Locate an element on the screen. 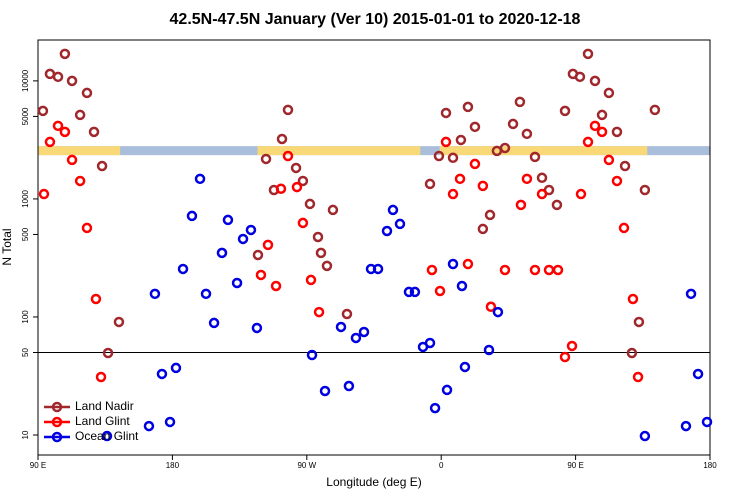  y-tick-label: 100 is located at coordinates (25, 317).